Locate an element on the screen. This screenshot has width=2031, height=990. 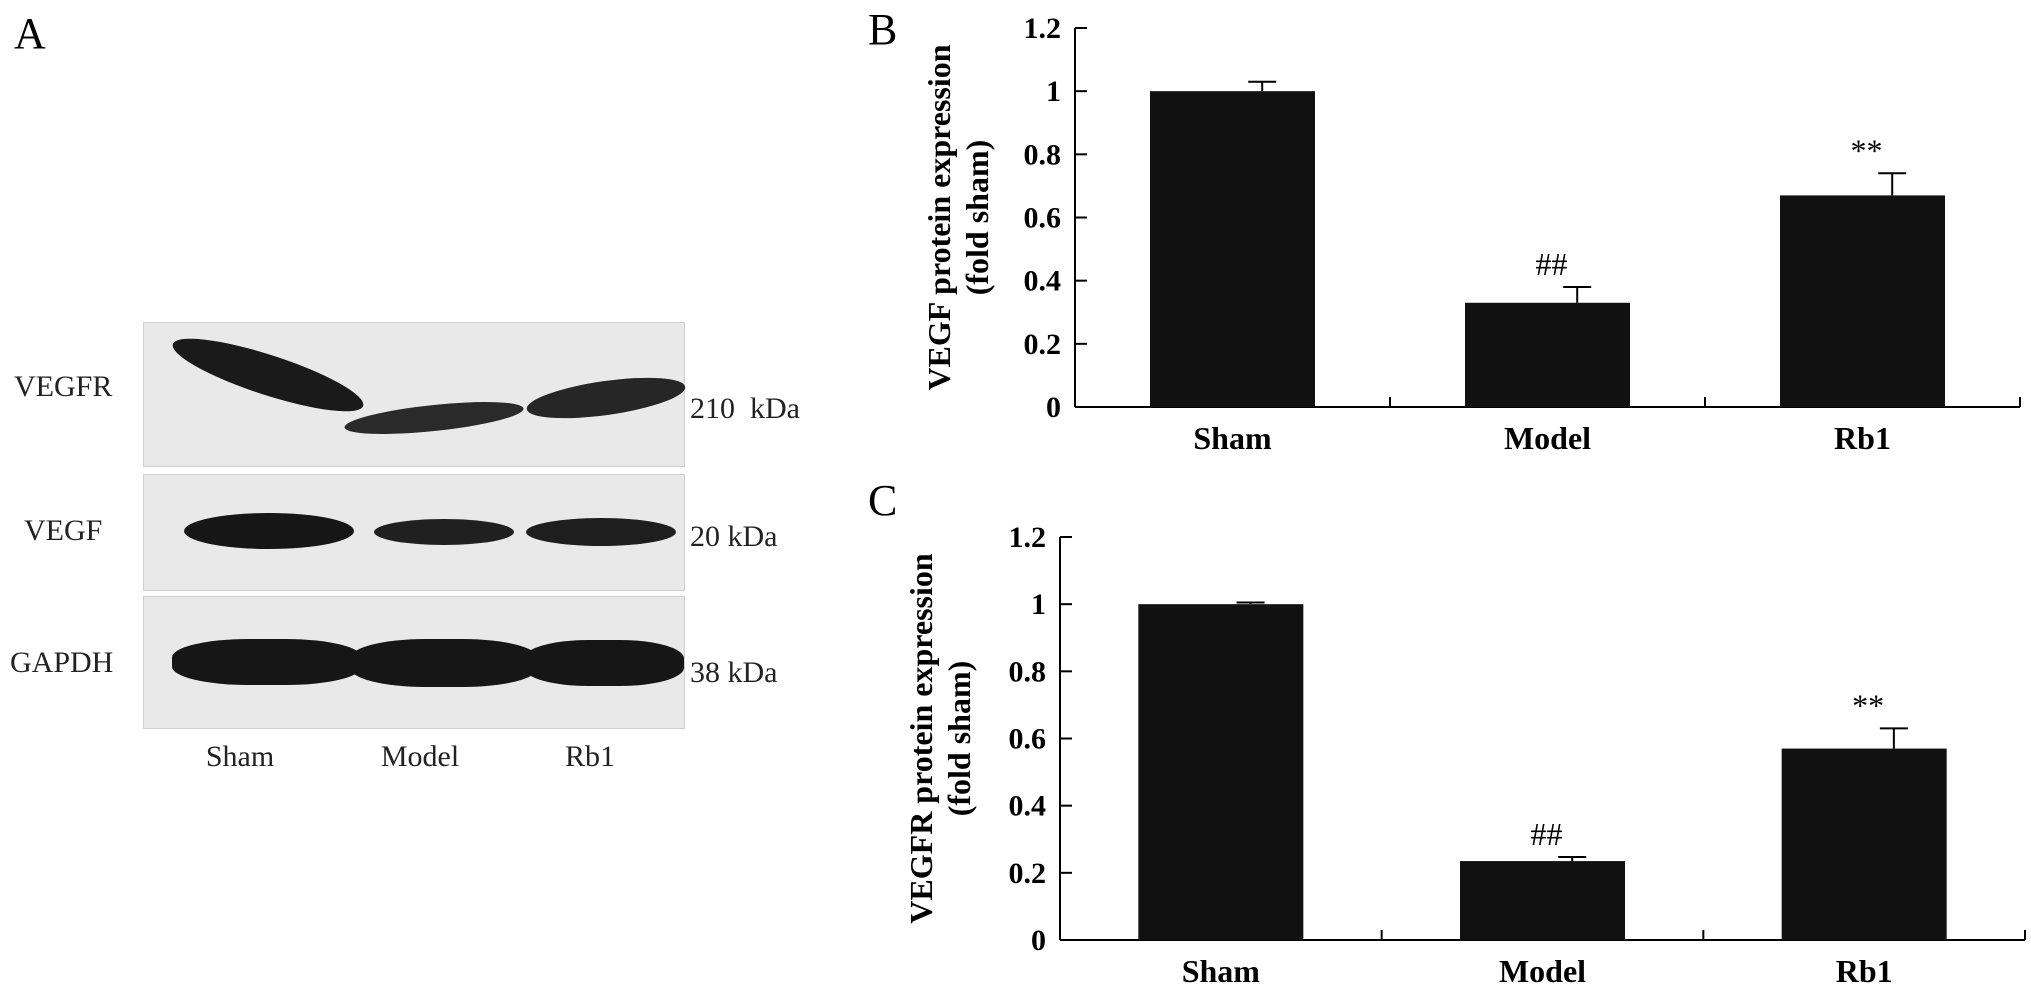
band-vegfr-rb1 is located at coordinates (606, 398).